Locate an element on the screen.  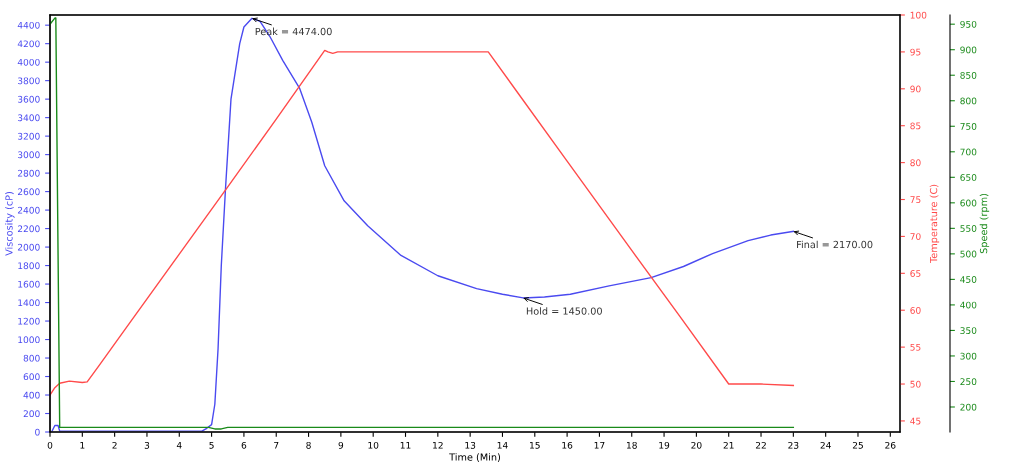
y-tick-label: 3000 is located at coordinates (28, 155).